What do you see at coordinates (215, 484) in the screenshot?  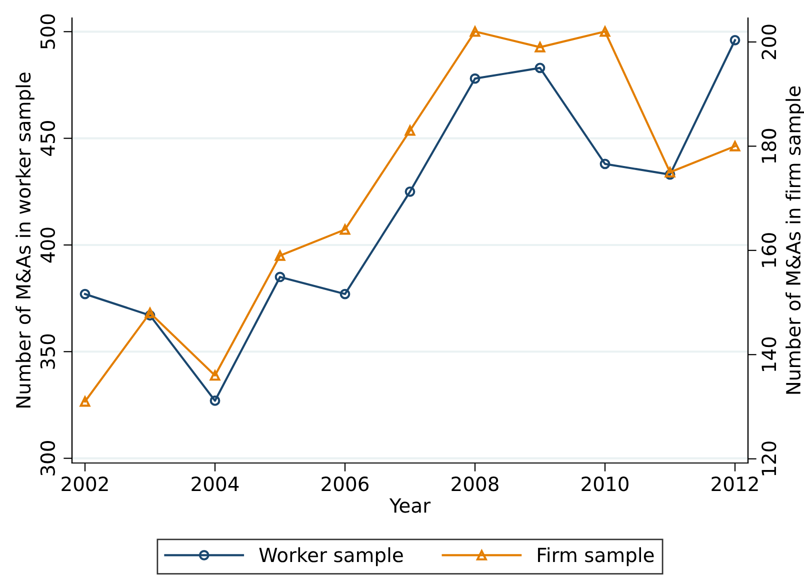 I see `x-tick-label: 2004` at bounding box center [215, 484].